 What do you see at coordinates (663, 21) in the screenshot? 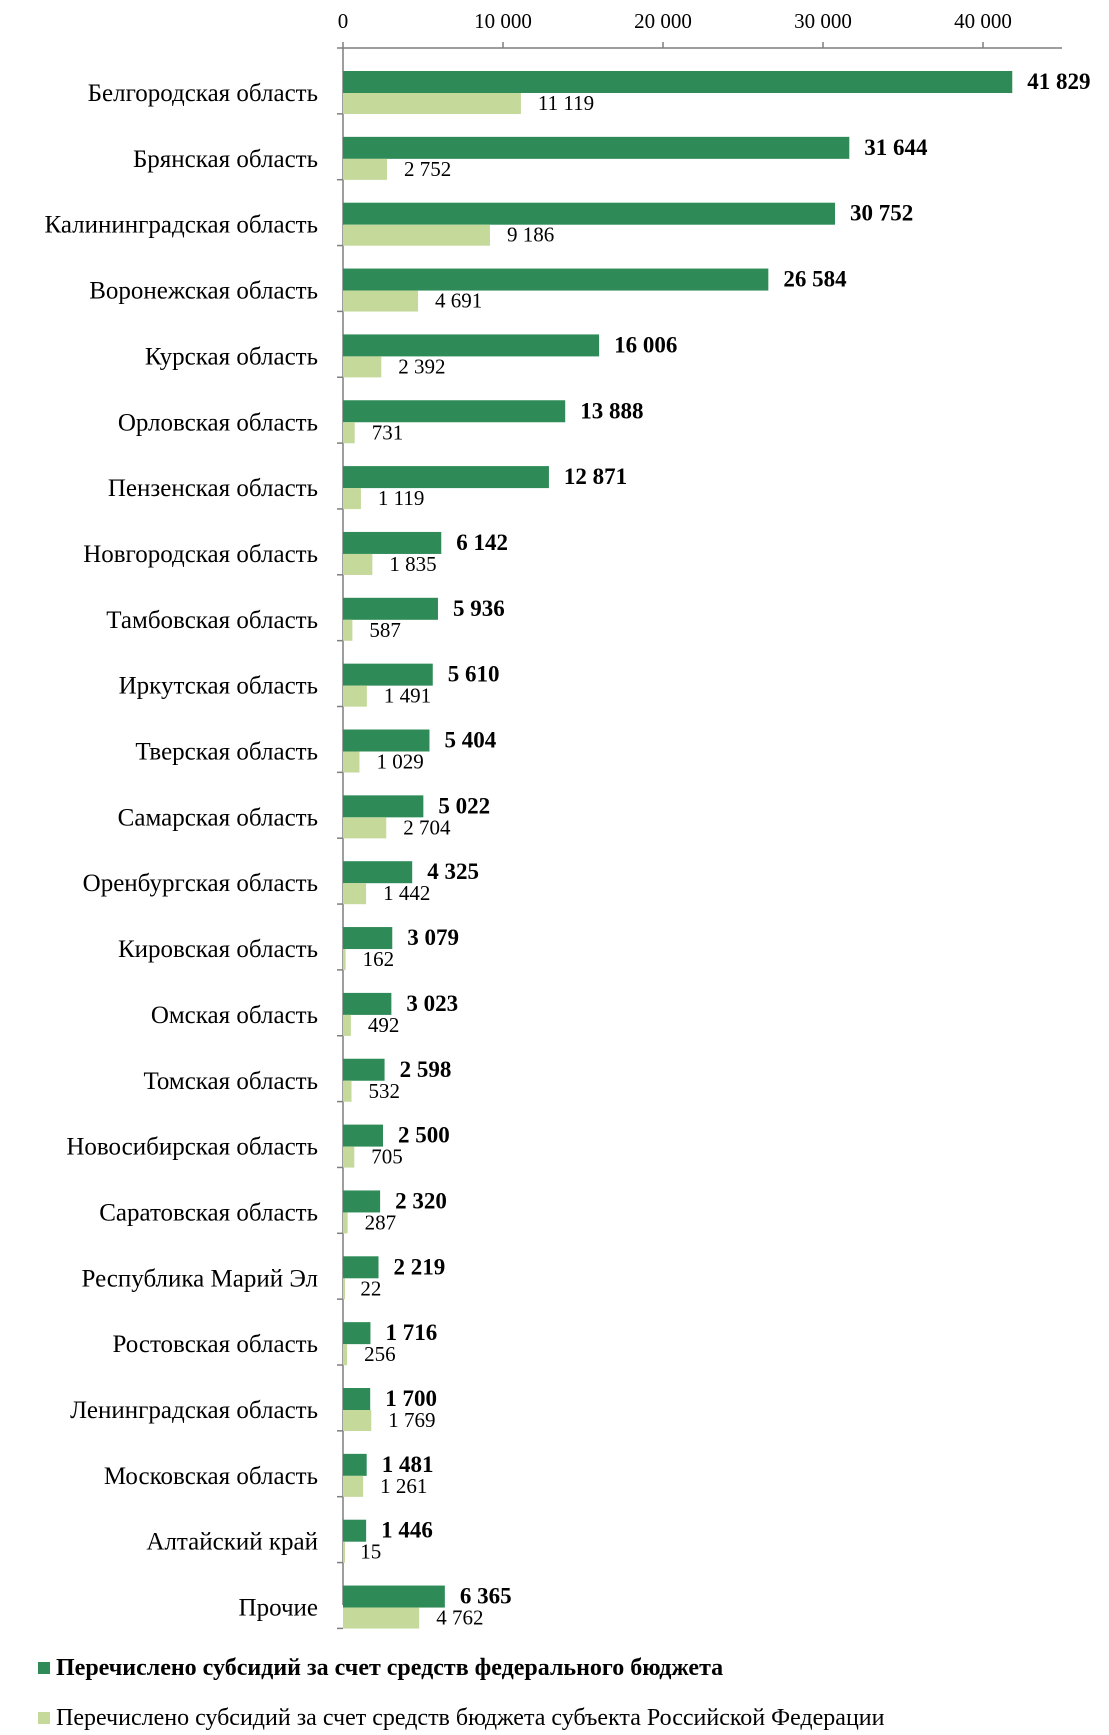
I see `x-tick-label: 20 000` at bounding box center [663, 21].